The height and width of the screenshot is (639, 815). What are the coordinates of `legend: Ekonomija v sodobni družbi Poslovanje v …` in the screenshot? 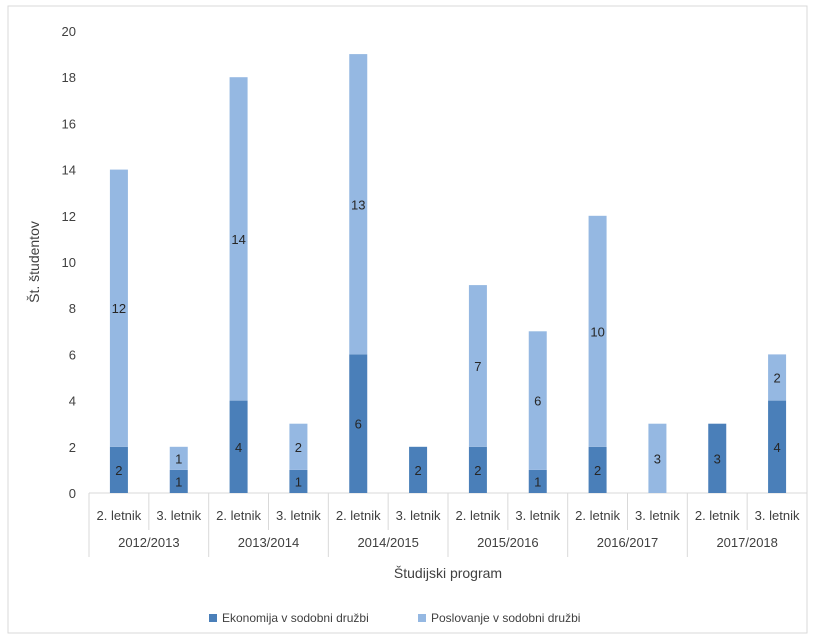 It's located at (394, 618).